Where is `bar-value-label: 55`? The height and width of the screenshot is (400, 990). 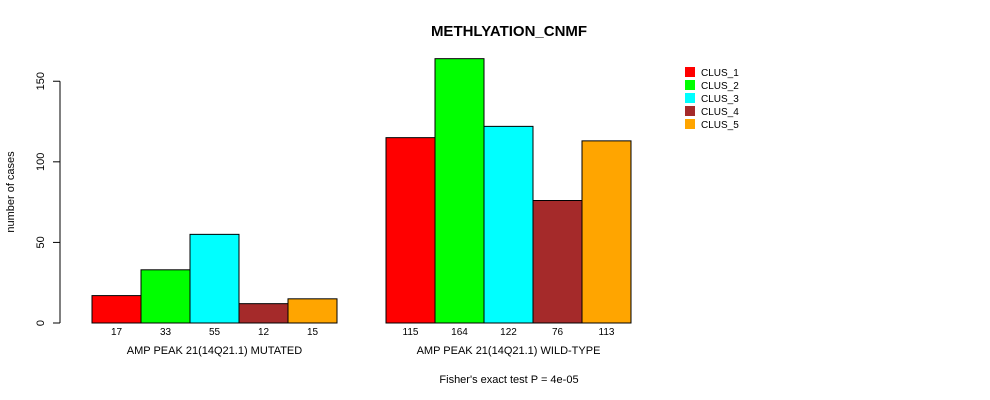
bar-value-label: 55 is located at coordinates (215, 332).